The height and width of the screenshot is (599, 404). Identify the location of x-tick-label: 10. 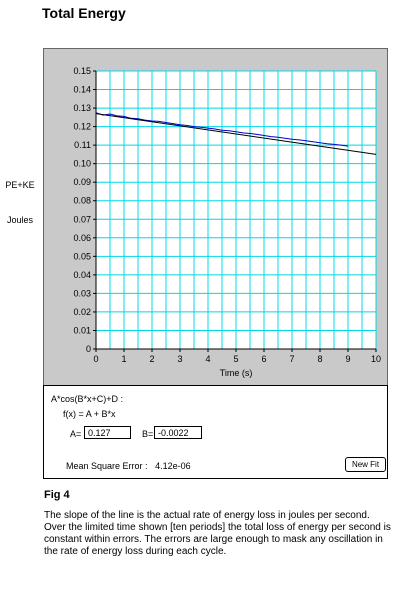
(376, 359).